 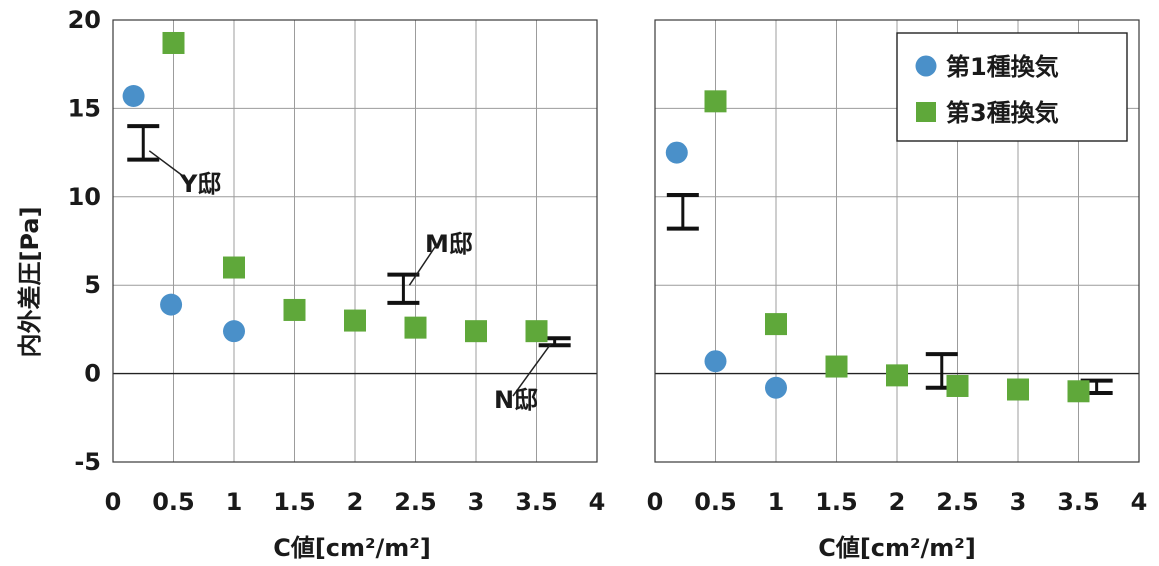 I want to click on annotation-m-house: M邸, so click(x=449, y=244).